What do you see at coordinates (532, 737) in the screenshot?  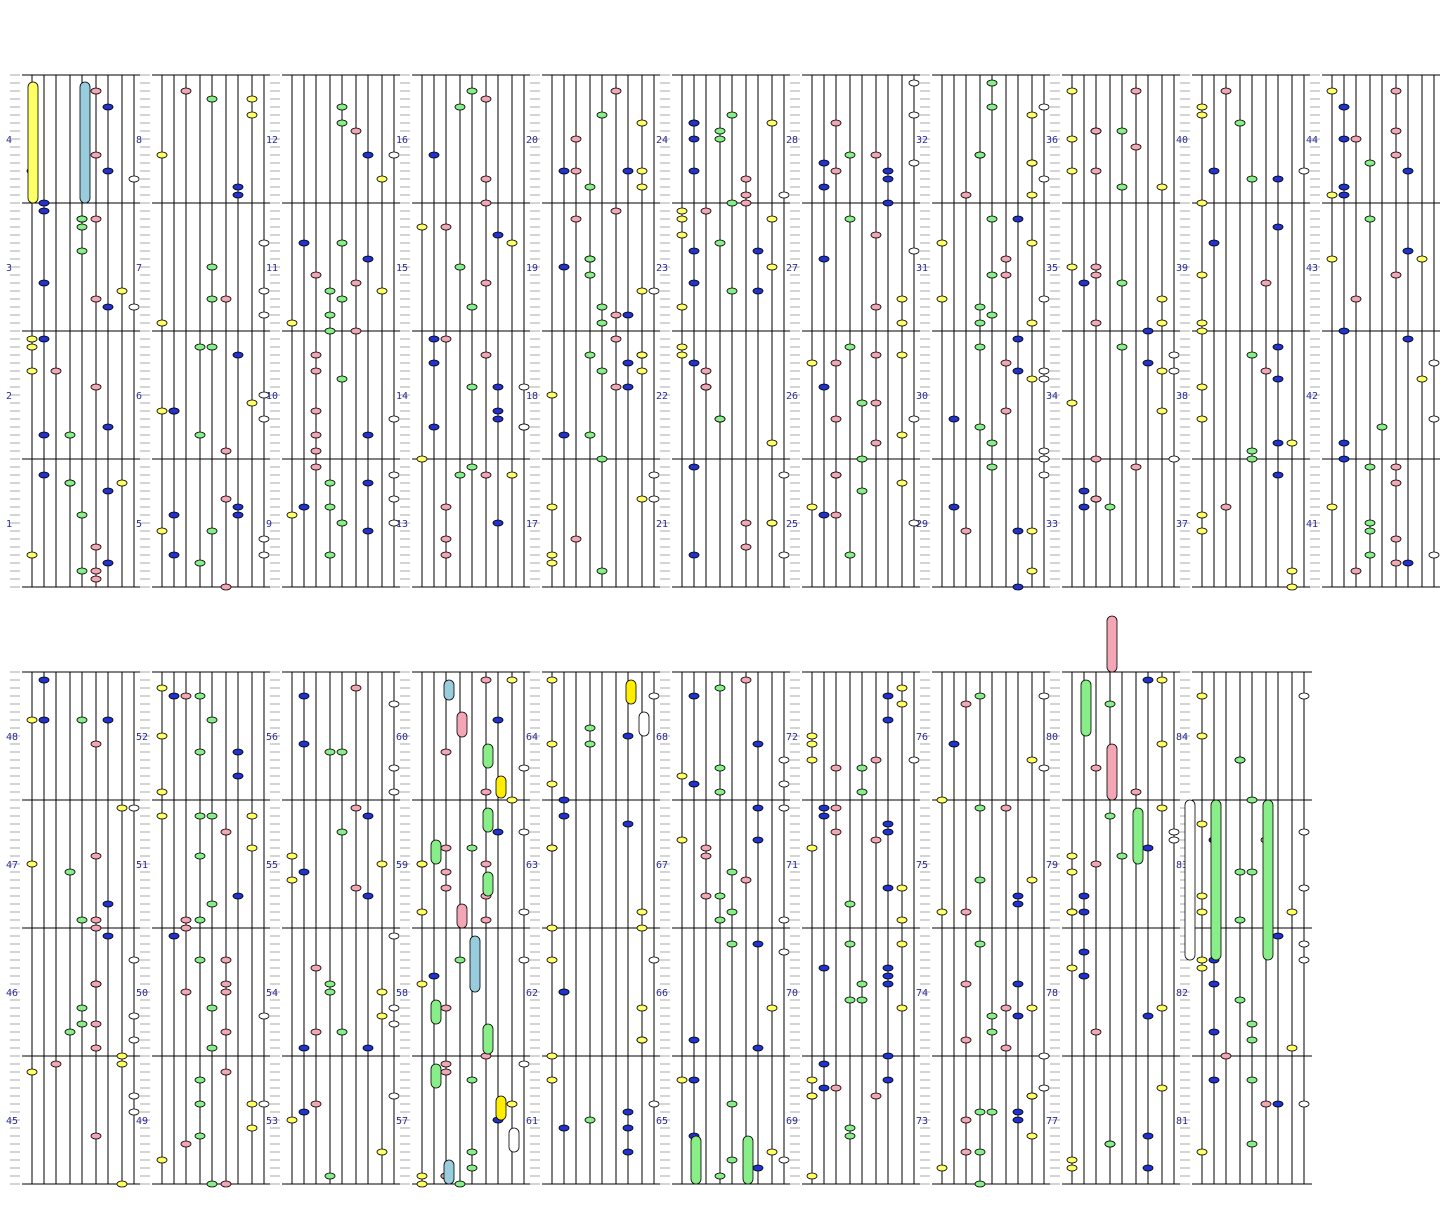 I see `measure-label: 64` at bounding box center [532, 737].